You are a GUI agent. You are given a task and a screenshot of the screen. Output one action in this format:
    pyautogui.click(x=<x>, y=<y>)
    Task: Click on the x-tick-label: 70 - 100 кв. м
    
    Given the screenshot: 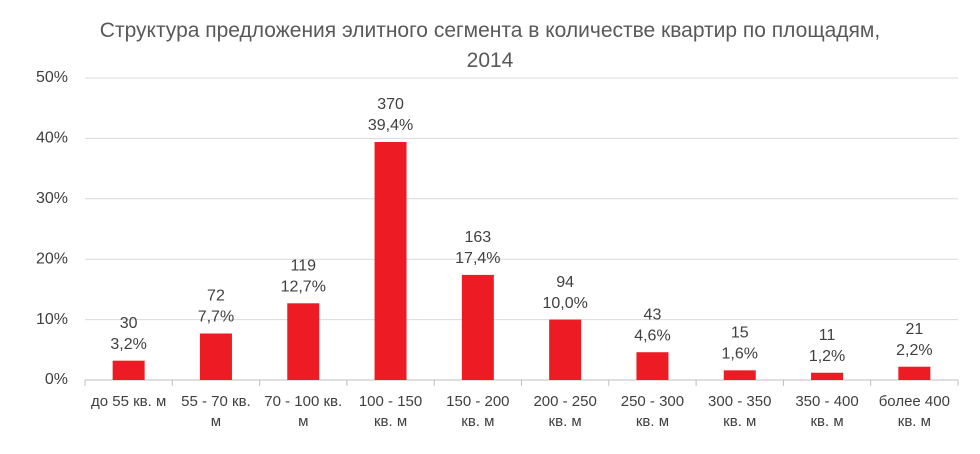 What is the action you would take?
    pyautogui.click(x=303, y=411)
    